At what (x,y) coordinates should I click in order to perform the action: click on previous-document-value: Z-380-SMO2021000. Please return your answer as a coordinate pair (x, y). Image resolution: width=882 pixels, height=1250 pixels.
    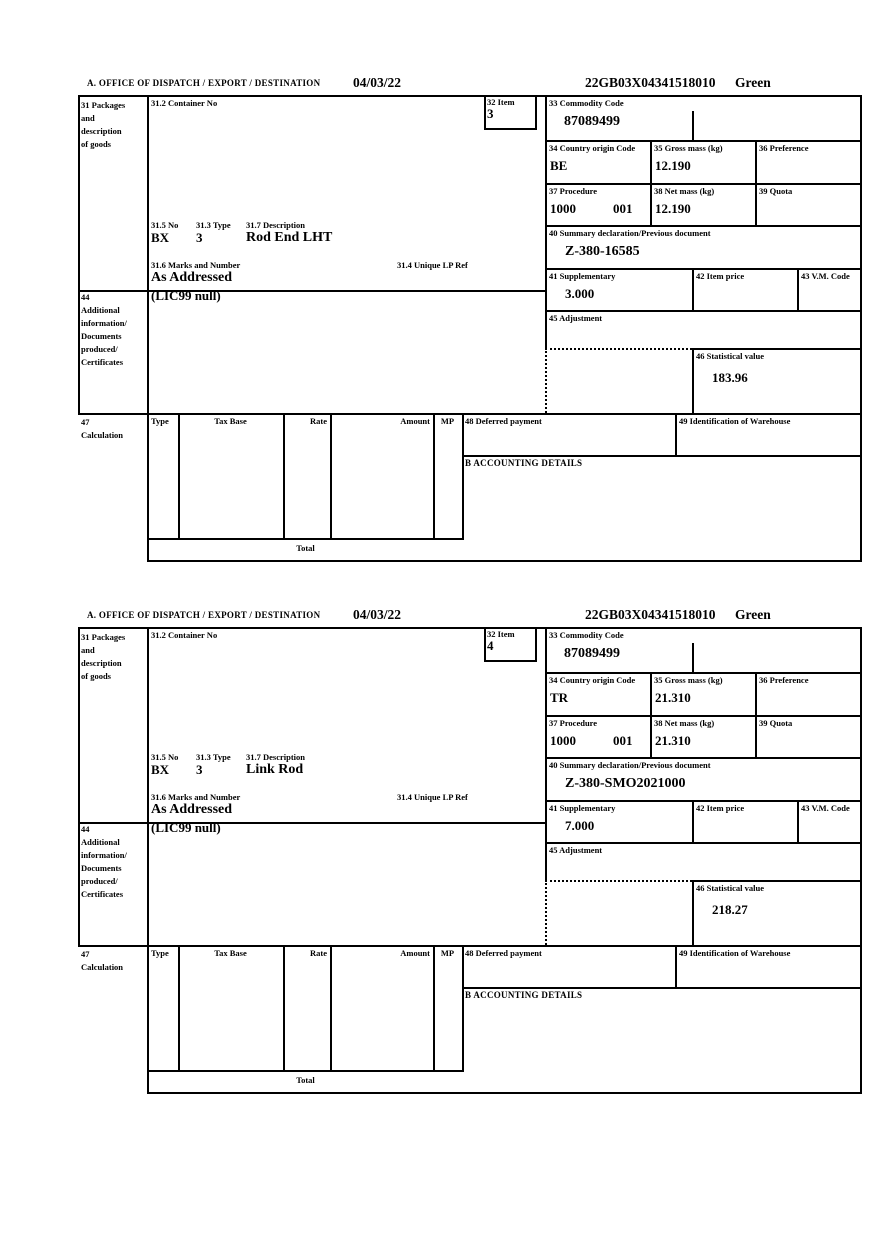
    Looking at the image, I should click on (625, 783).